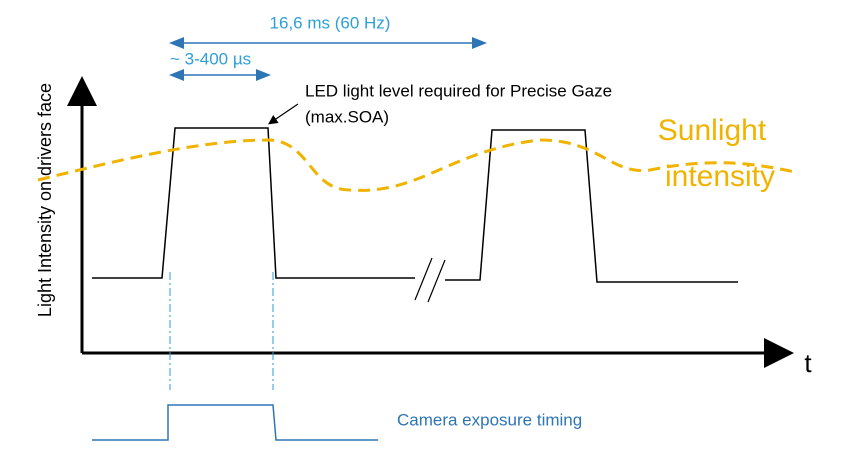 This screenshot has height=450, width=865. I want to click on sunlight-curve, so click(416, 165).